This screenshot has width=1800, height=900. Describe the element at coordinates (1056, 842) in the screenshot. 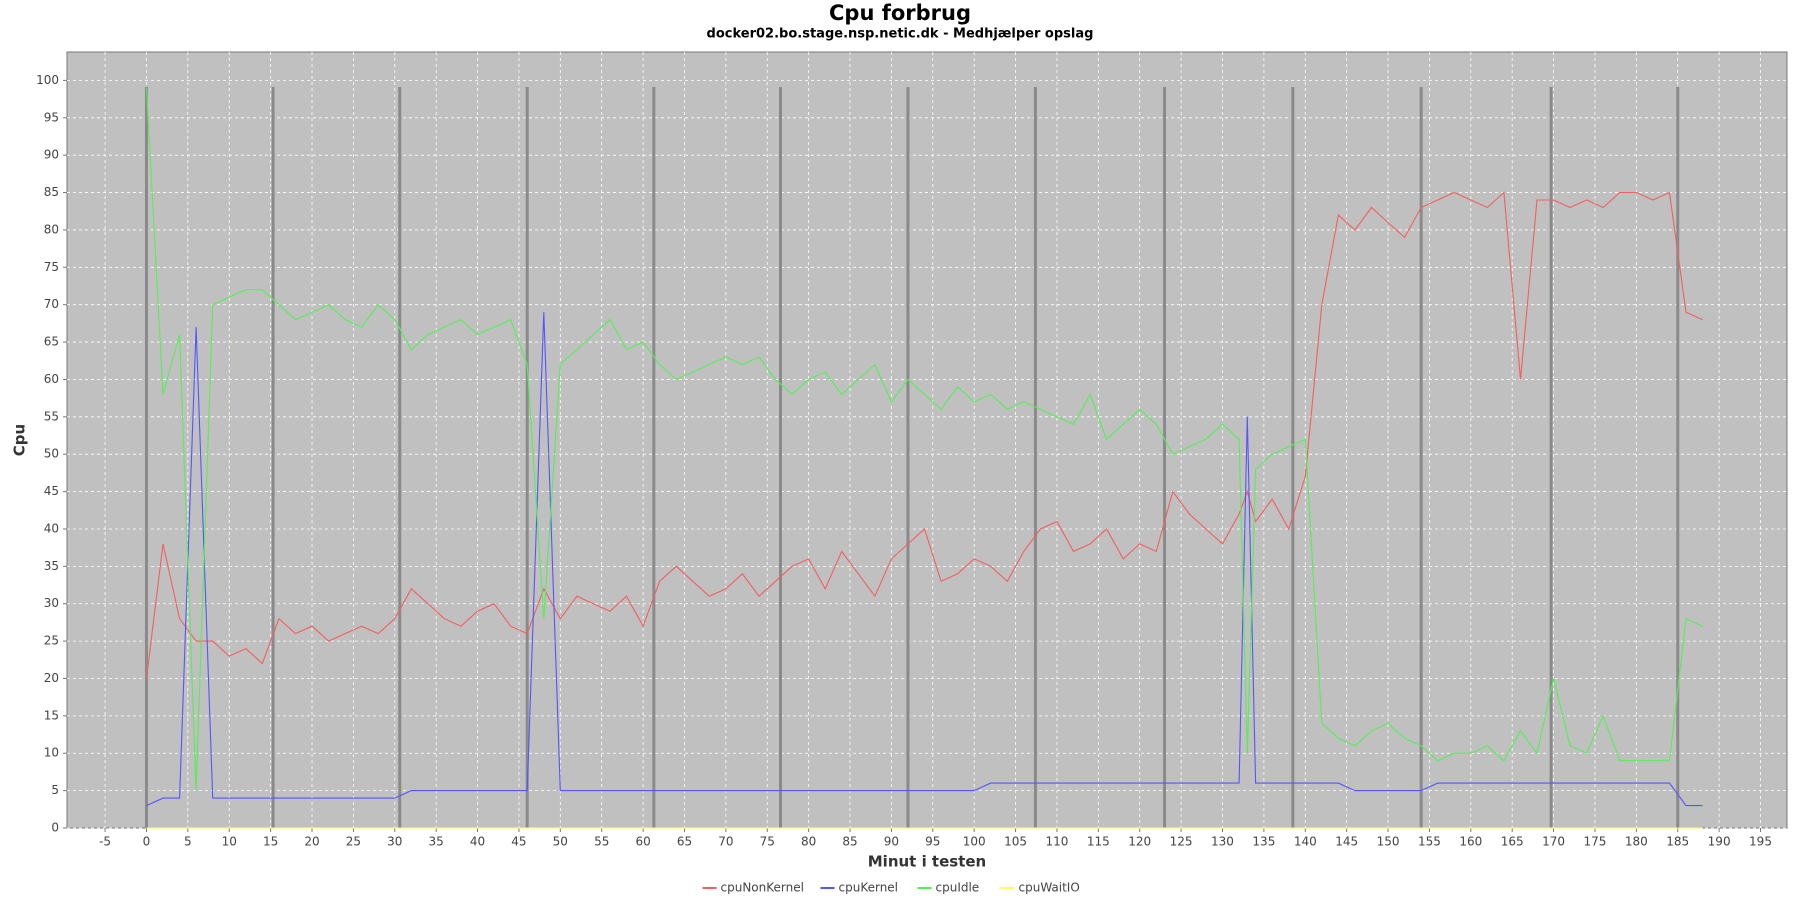

I see `x-tick-label: 110` at that location.